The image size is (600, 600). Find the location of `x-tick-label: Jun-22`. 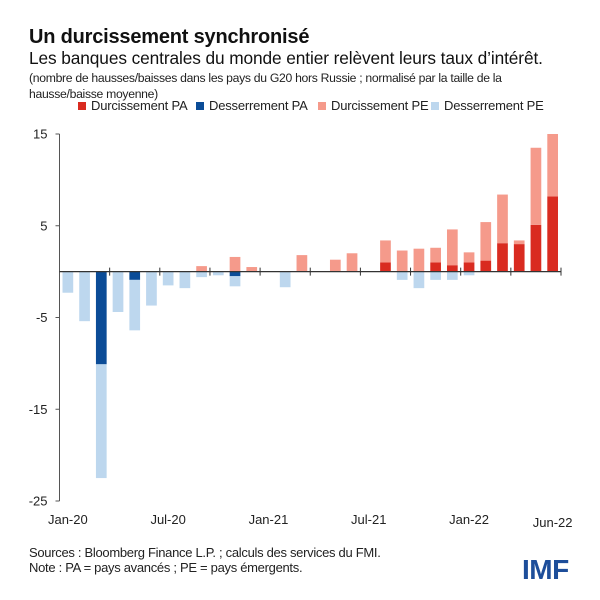

x-tick-label: Jun-22 is located at coordinates (553, 522).